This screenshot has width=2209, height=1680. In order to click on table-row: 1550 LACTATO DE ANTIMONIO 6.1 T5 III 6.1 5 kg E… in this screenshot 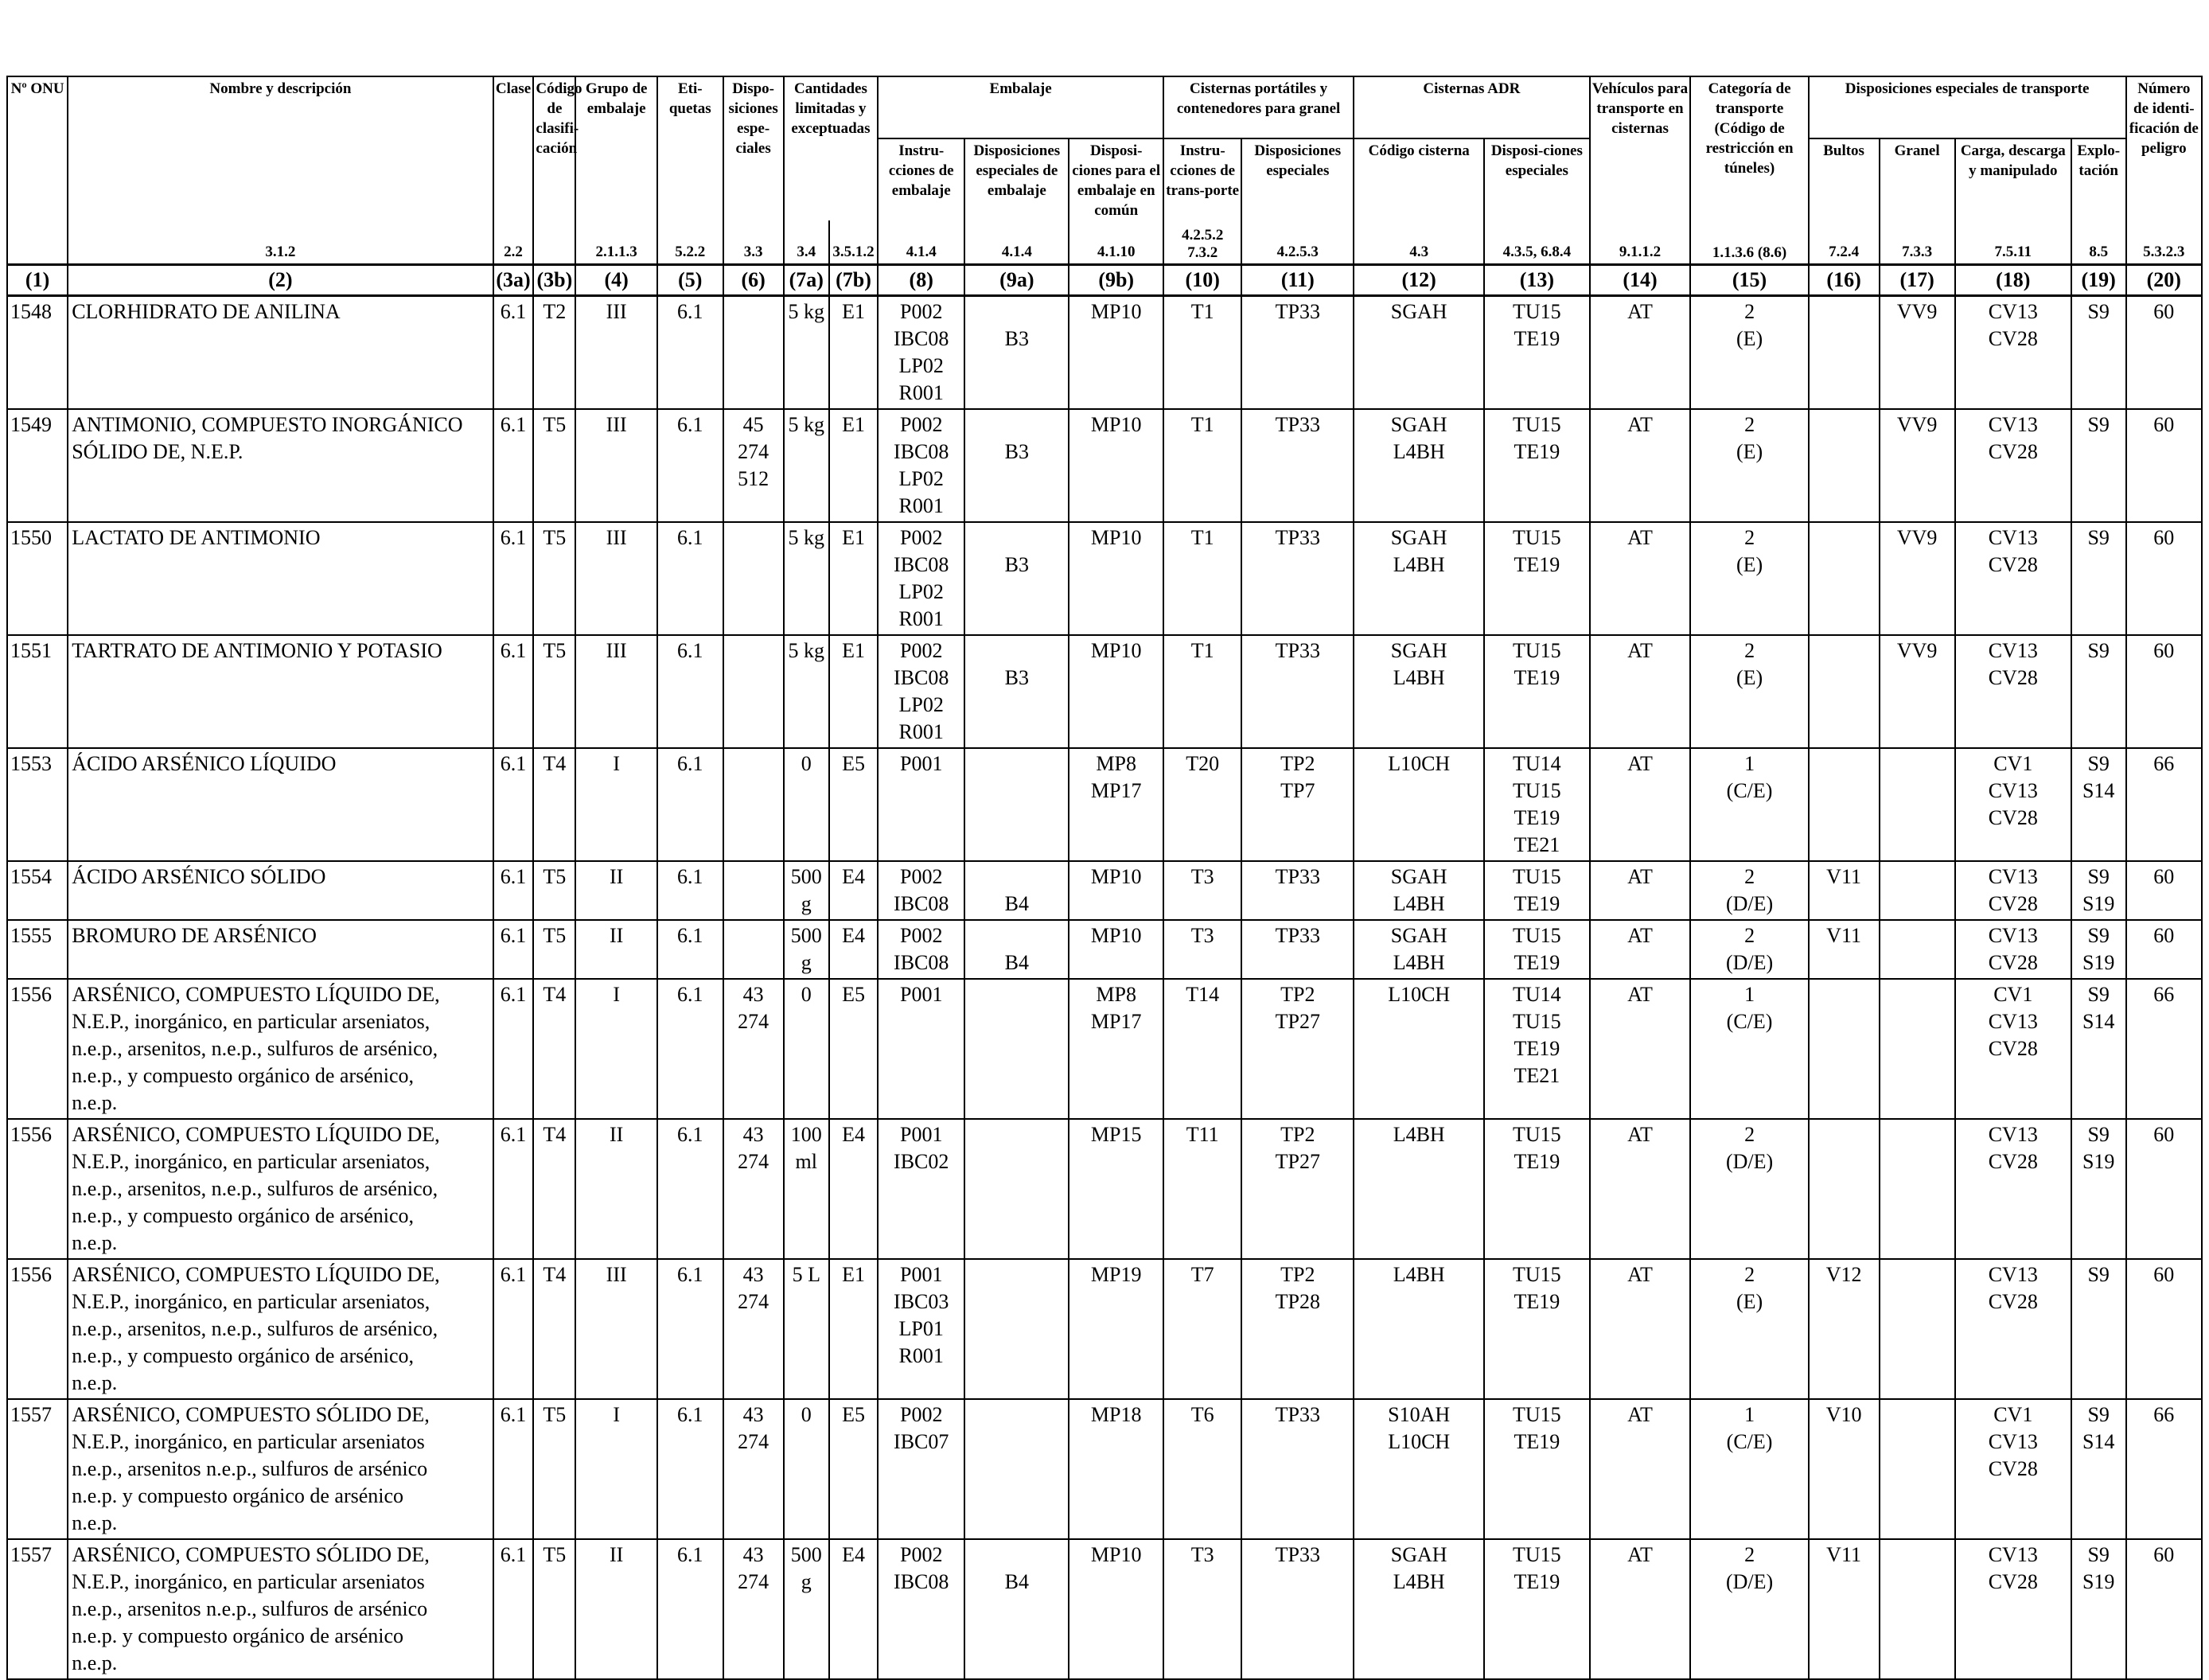, I will do `click(1104, 578)`.